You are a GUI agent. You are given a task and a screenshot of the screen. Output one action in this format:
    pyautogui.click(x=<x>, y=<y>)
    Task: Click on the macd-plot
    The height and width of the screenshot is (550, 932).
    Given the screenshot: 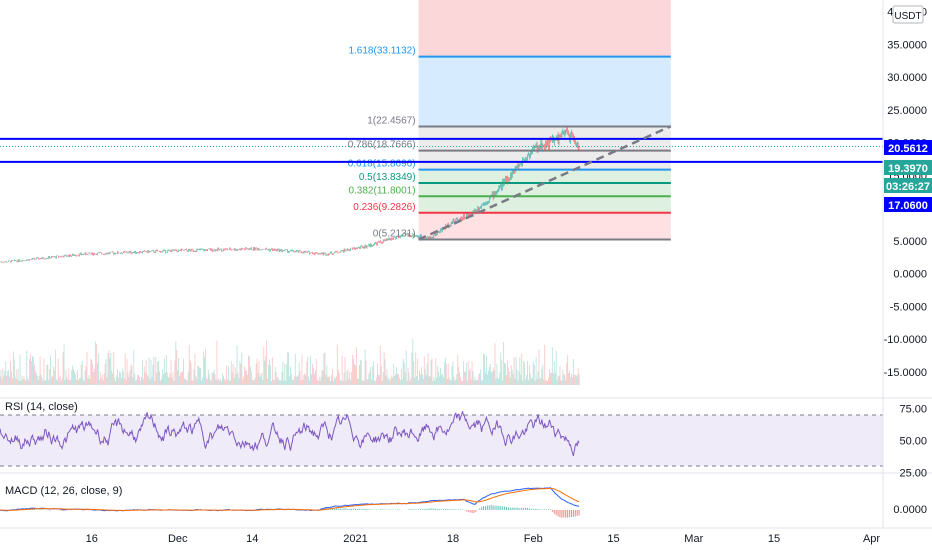 What is the action you would take?
    pyautogui.click(x=290, y=502)
    